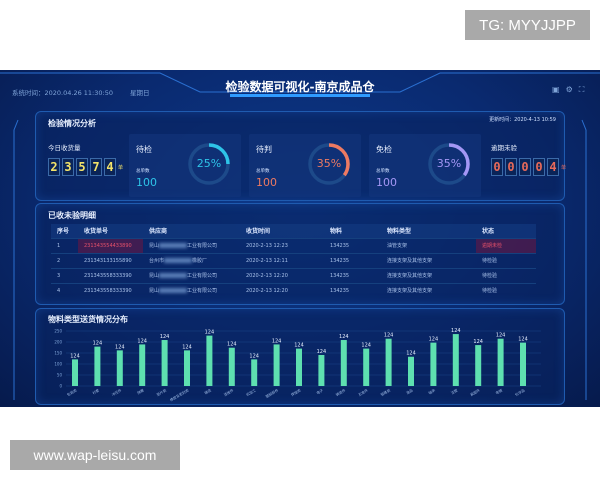  I want to click on x-tick-label: 塑胶部件, so click(271, 393).